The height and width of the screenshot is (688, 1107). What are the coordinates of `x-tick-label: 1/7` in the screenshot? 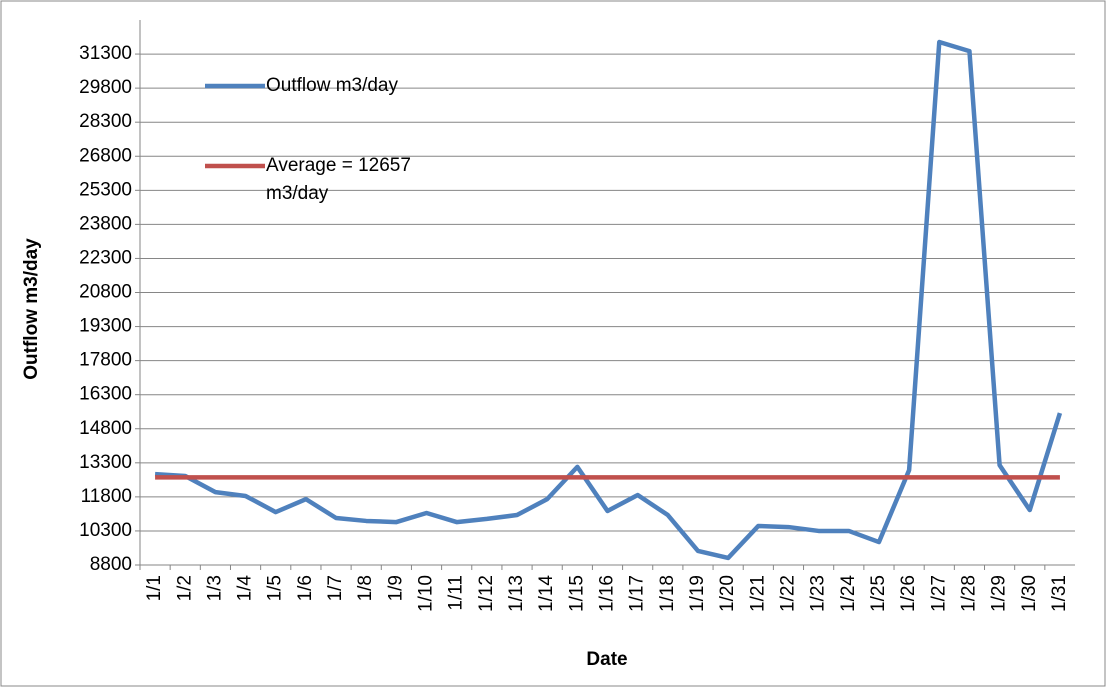 It's located at (335, 588).